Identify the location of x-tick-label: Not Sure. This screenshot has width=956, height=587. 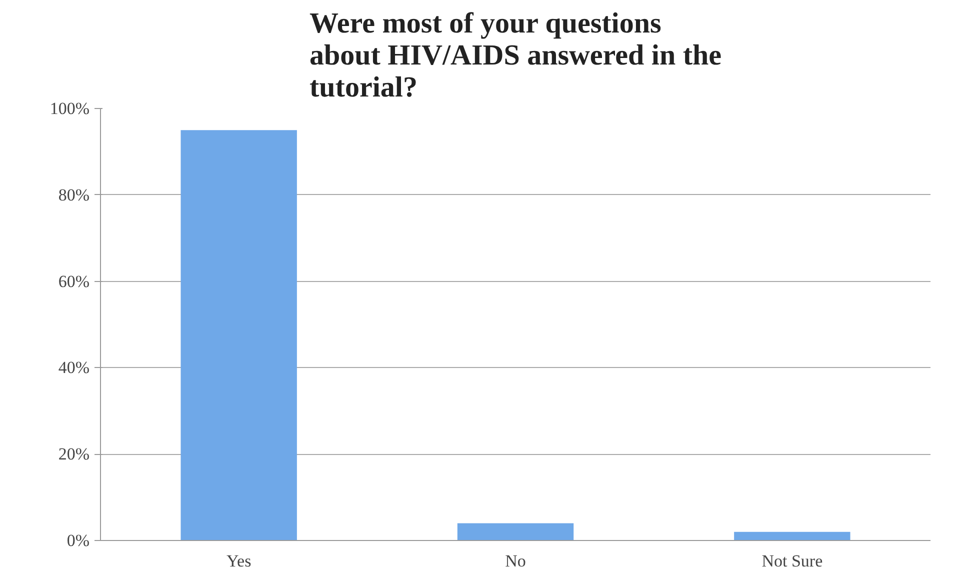
(792, 561).